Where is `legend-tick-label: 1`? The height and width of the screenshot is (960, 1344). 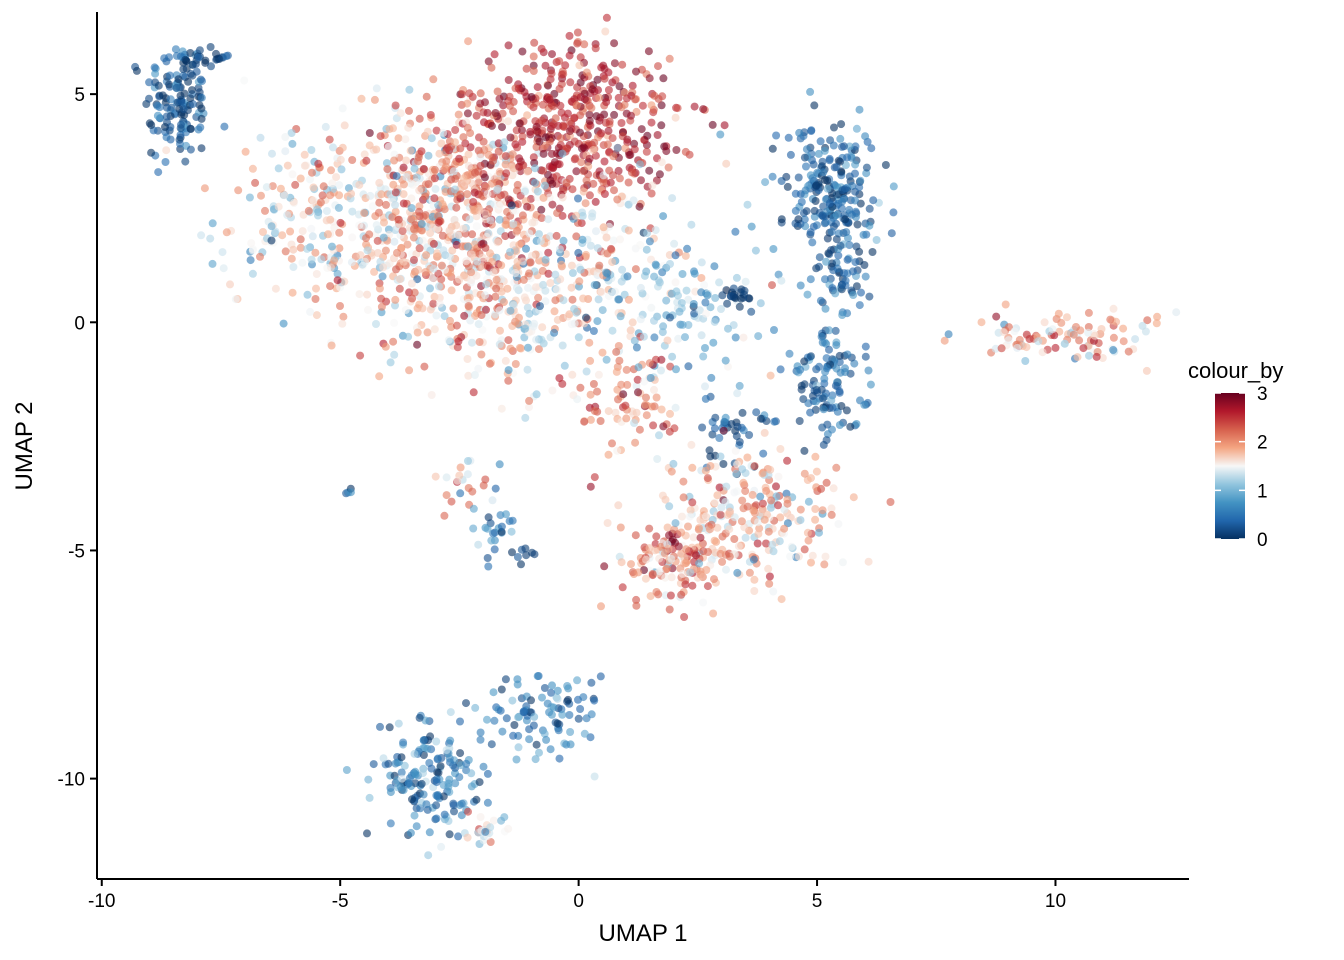 legend-tick-label: 1 is located at coordinates (1262, 491).